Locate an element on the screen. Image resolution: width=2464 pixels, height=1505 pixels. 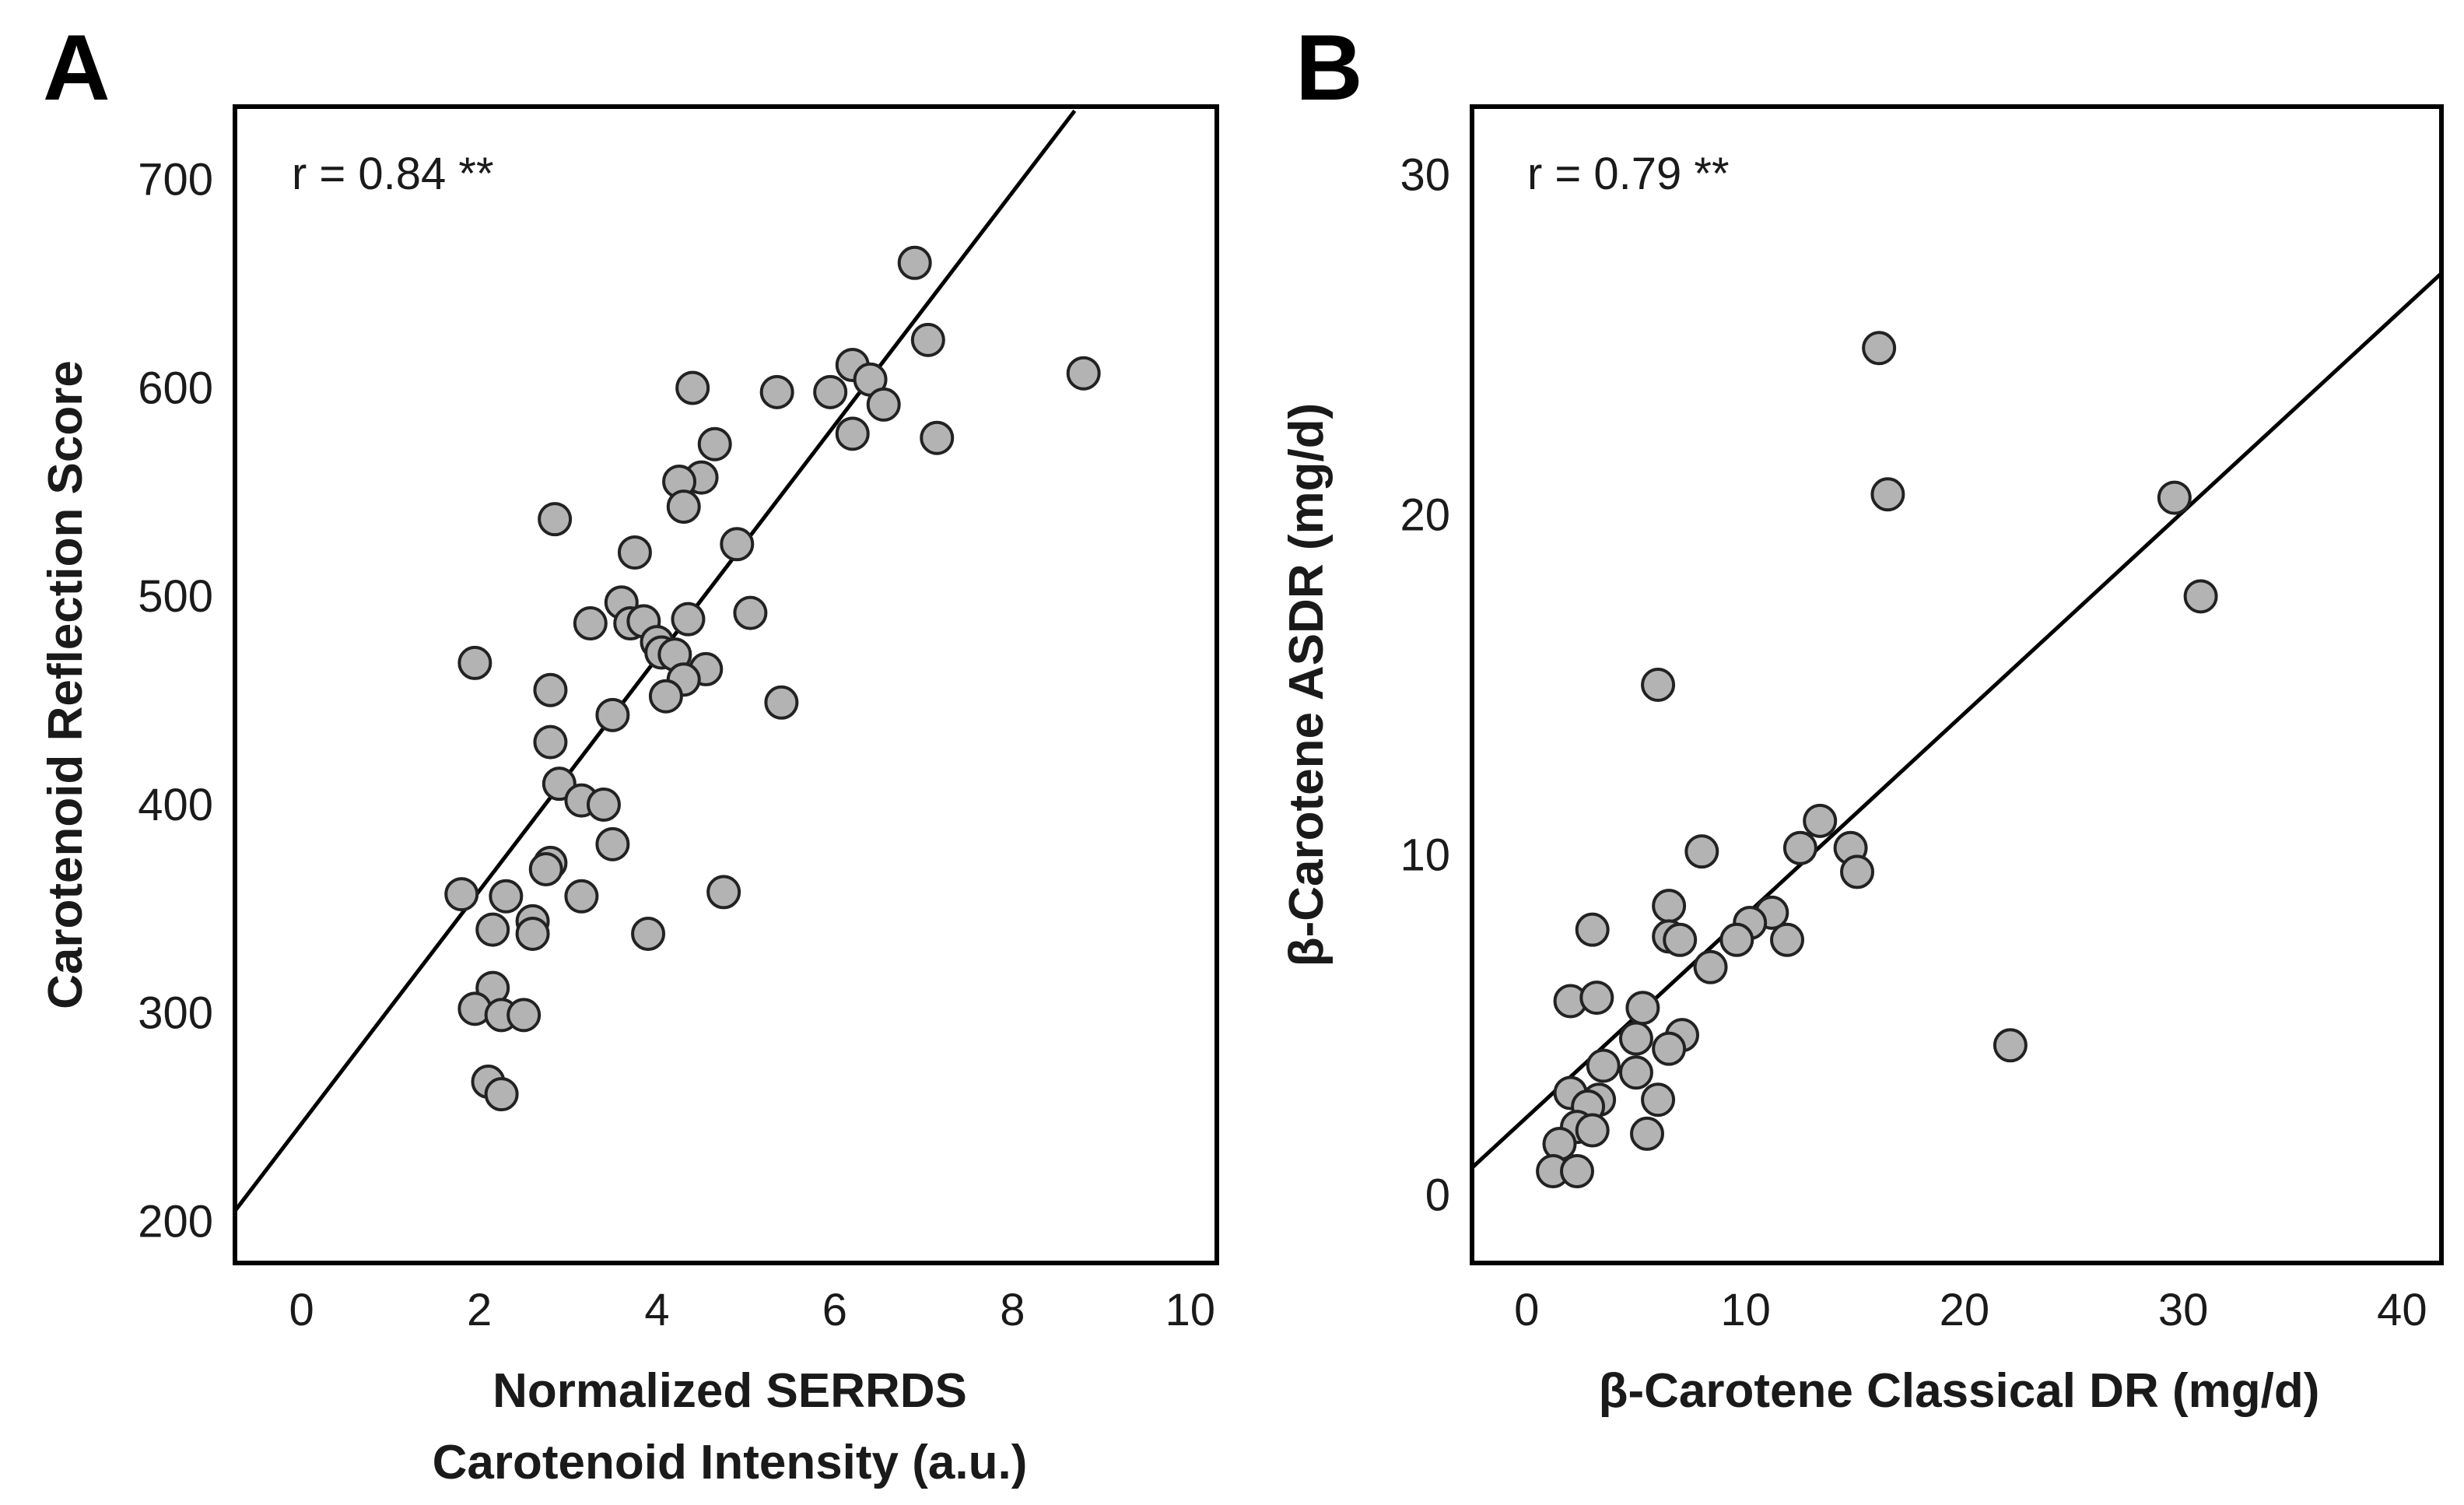
panel-b-y-tick-label: 20 is located at coordinates (1425, 514).